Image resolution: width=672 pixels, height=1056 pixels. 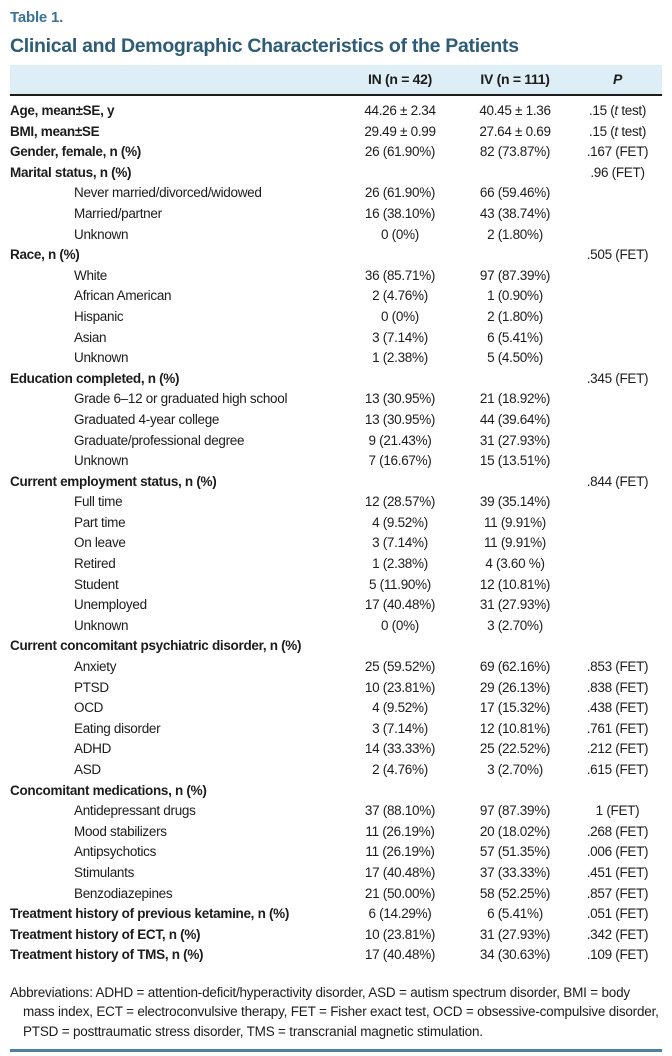 I want to click on cell-iv-value: 39 (35.14%), so click(x=515, y=502).